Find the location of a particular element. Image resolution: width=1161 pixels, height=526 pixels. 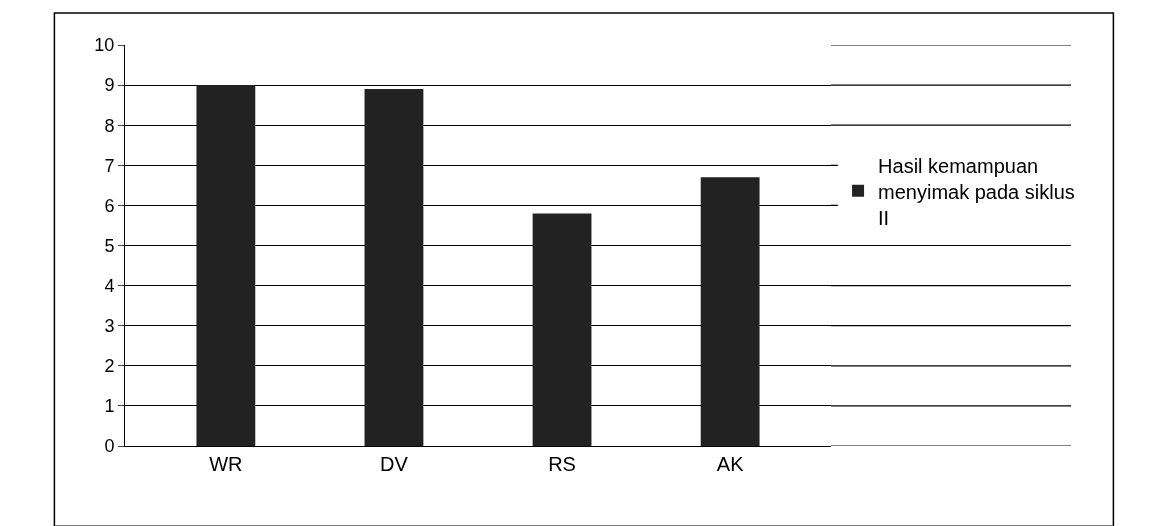

x-tick-label: WR is located at coordinates (226, 464).